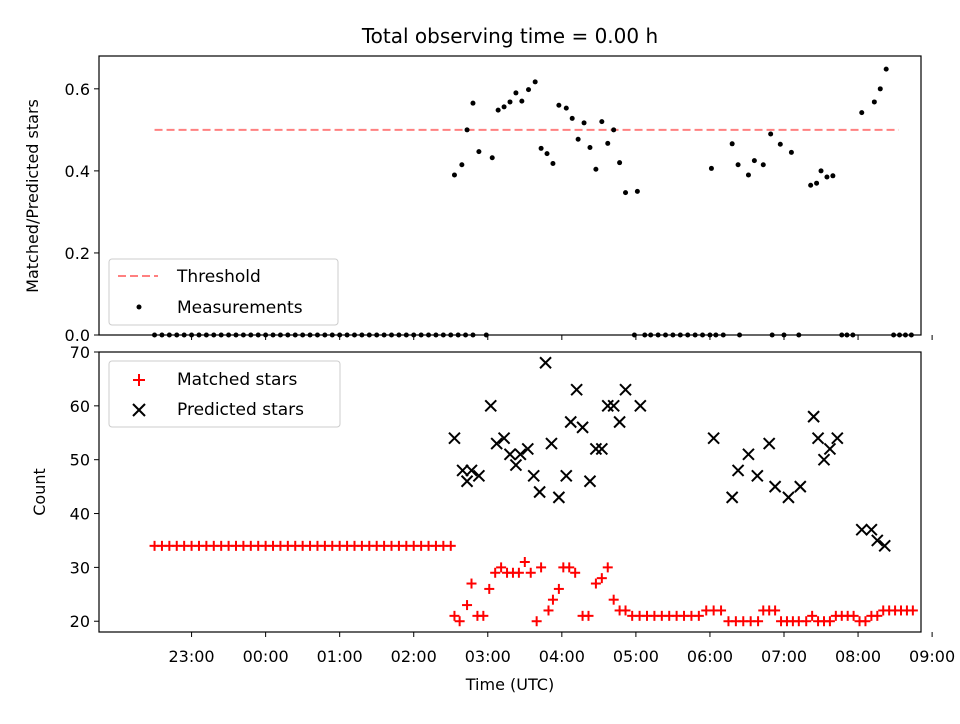 The width and height of the screenshot is (960, 724). What do you see at coordinates (266, 656) in the screenshot?
I see `bottom-xtick-label-1: 00:00` at bounding box center [266, 656].